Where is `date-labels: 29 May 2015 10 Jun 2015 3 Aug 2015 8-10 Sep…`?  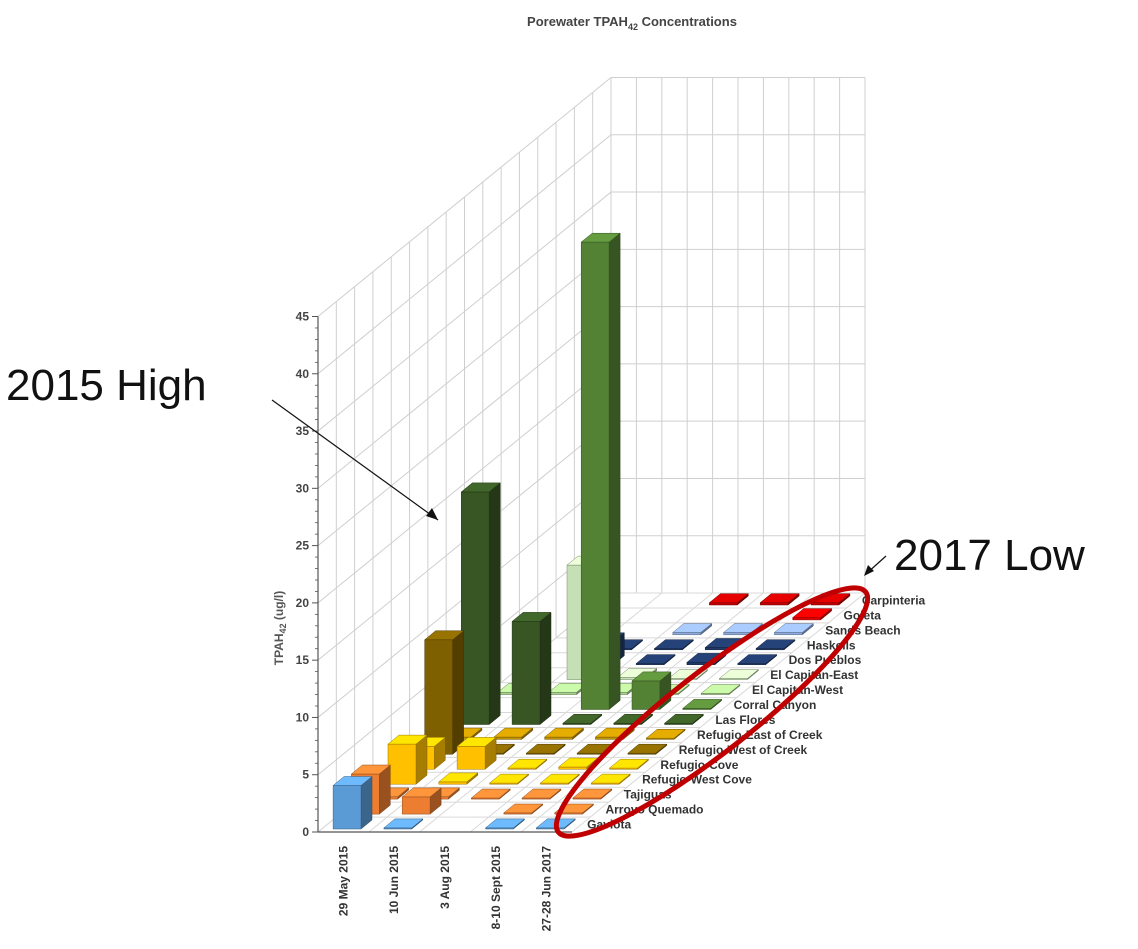
date-labels: 29 May 2015 10 Jun 2015 3 Aug 2015 8-10 Sep… is located at coordinates (444, 889).